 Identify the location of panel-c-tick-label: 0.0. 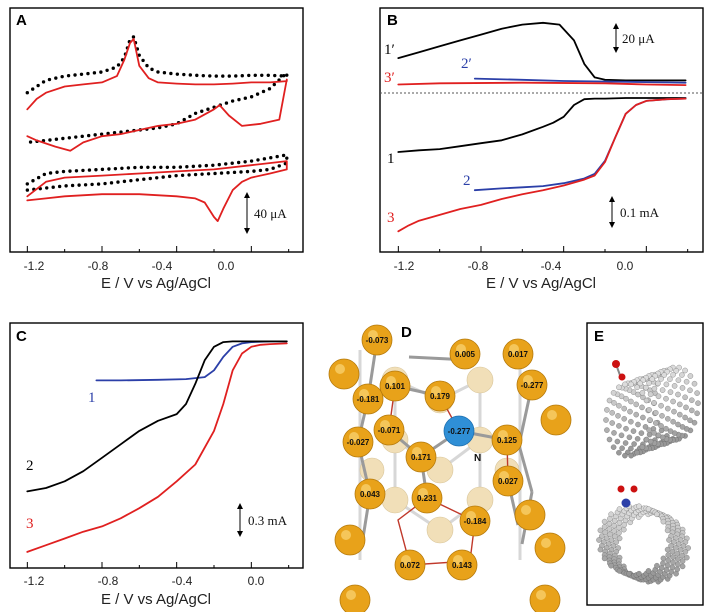
(256, 581).